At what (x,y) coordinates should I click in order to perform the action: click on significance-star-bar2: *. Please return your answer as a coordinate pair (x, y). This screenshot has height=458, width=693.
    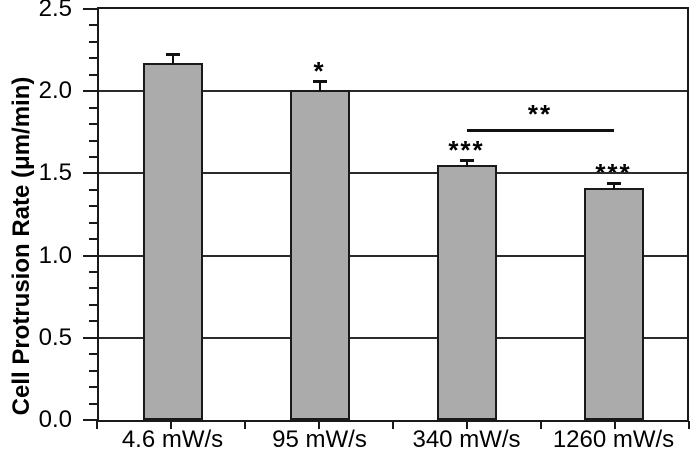
    Looking at the image, I should click on (319, 70).